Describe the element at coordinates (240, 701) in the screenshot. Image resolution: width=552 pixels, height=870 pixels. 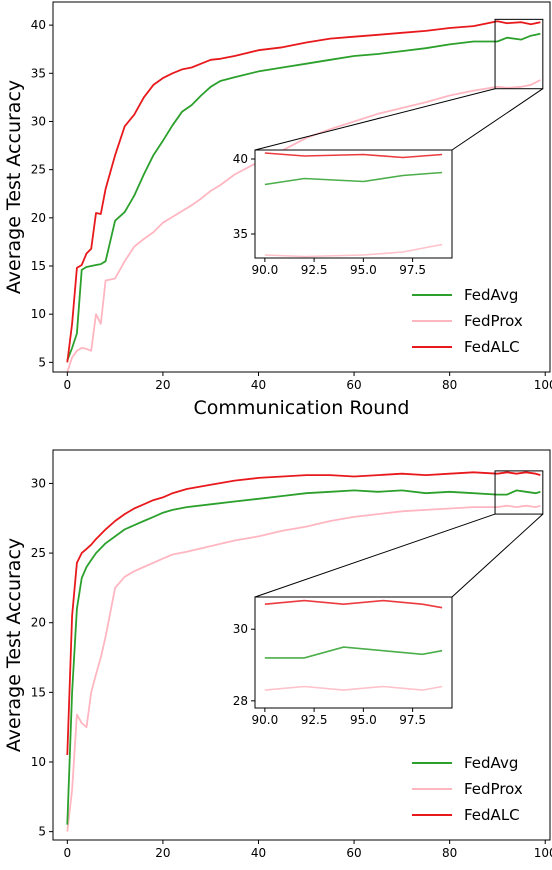
I see `inset-y-tick-label: 28` at that location.